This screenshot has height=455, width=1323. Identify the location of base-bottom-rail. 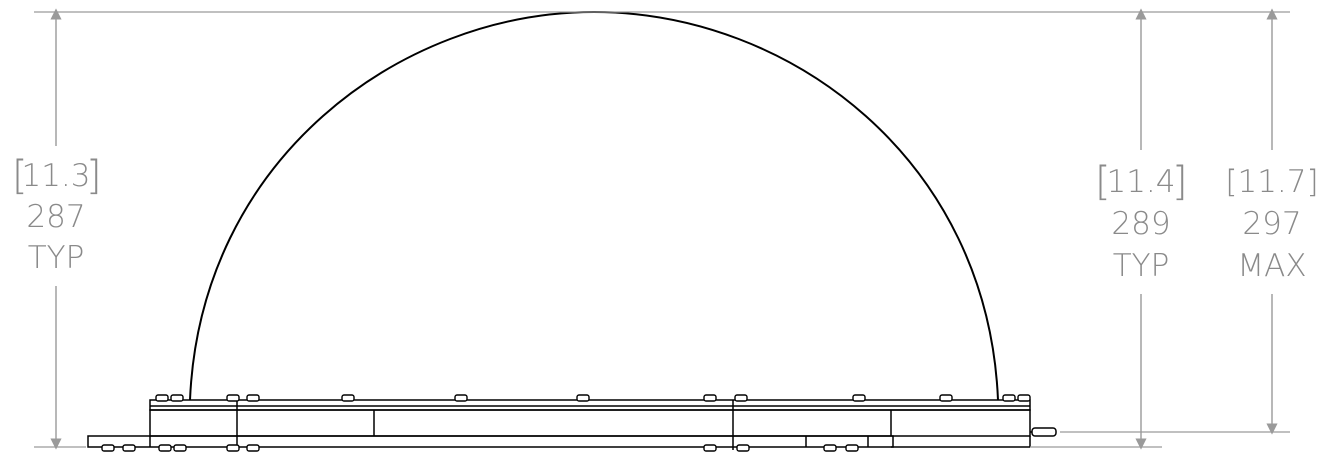
(490, 441).